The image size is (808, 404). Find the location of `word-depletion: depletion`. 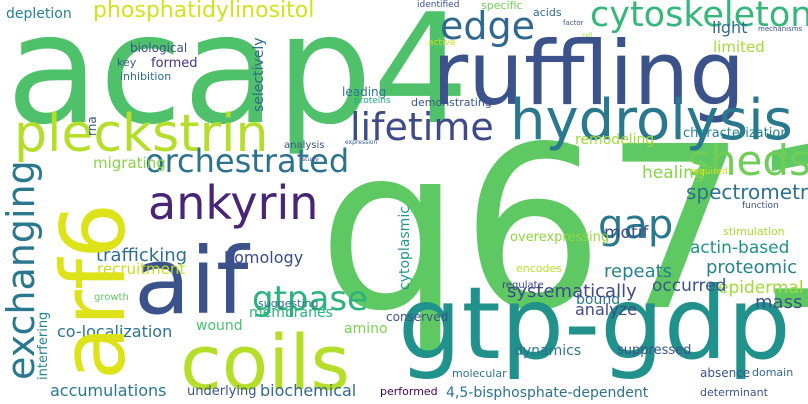

word-depletion: depletion is located at coordinates (39, 14).